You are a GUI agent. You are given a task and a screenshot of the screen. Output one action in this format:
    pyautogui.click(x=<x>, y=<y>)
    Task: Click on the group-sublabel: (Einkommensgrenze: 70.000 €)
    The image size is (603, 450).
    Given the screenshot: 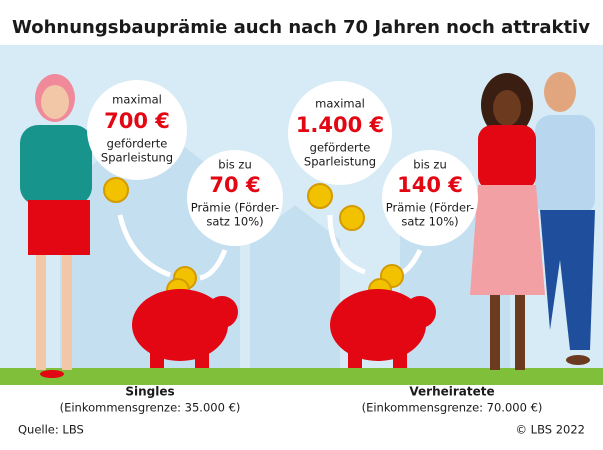 What is the action you would take?
    pyautogui.click(x=452, y=408)
    